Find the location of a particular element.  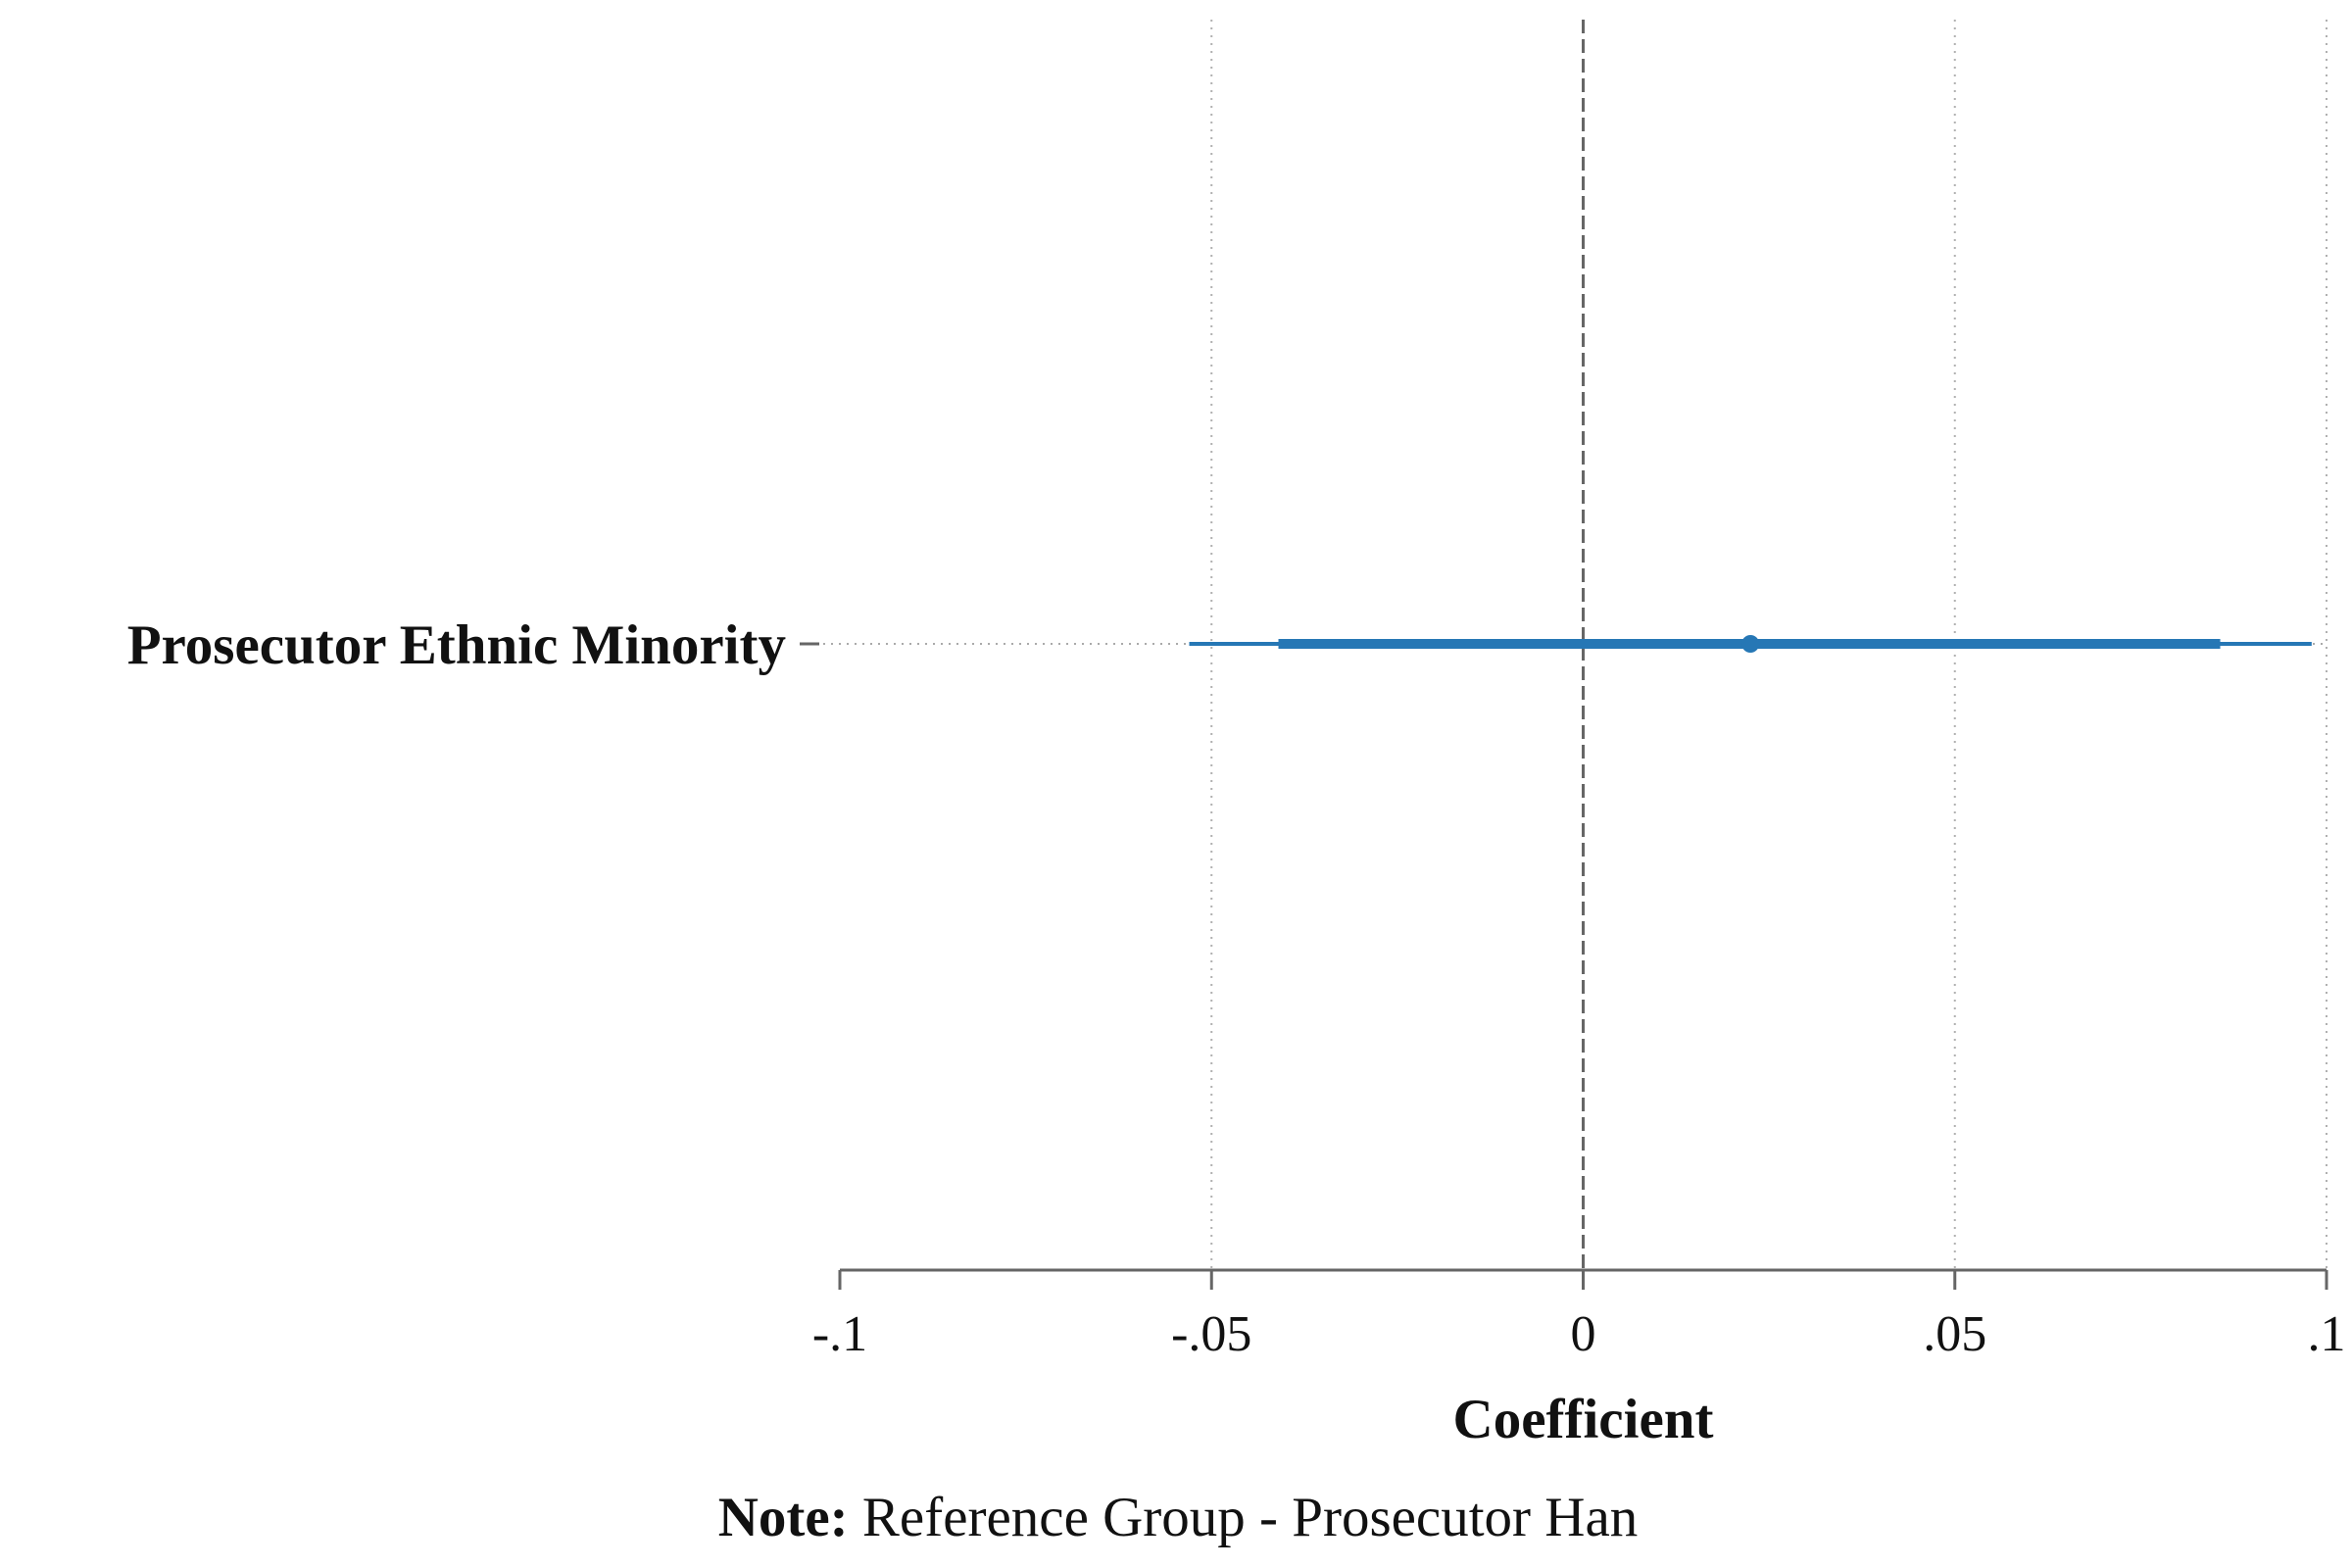

x-tick-label: -.05 is located at coordinates (1211, 1334).